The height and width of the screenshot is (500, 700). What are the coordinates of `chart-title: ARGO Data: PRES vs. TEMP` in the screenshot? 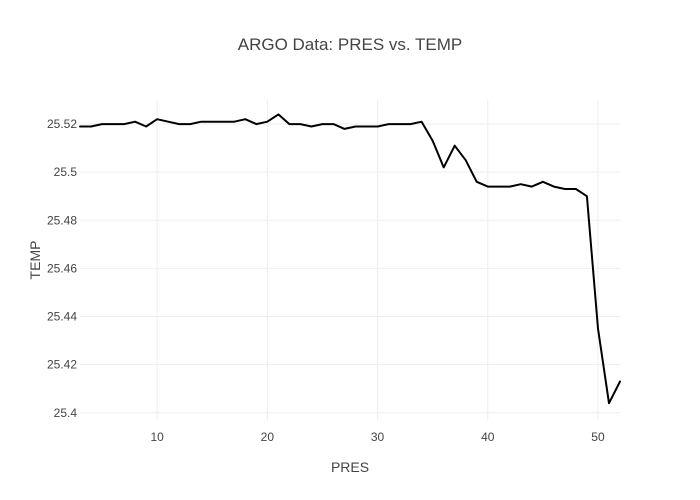 It's located at (350, 44).